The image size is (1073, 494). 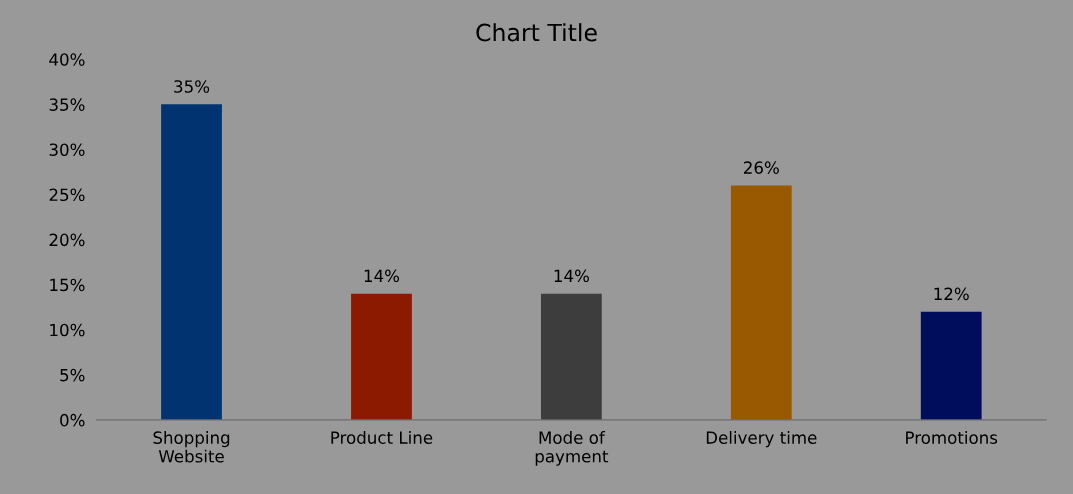 I want to click on data-label: 26%, so click(x=761, y=167).